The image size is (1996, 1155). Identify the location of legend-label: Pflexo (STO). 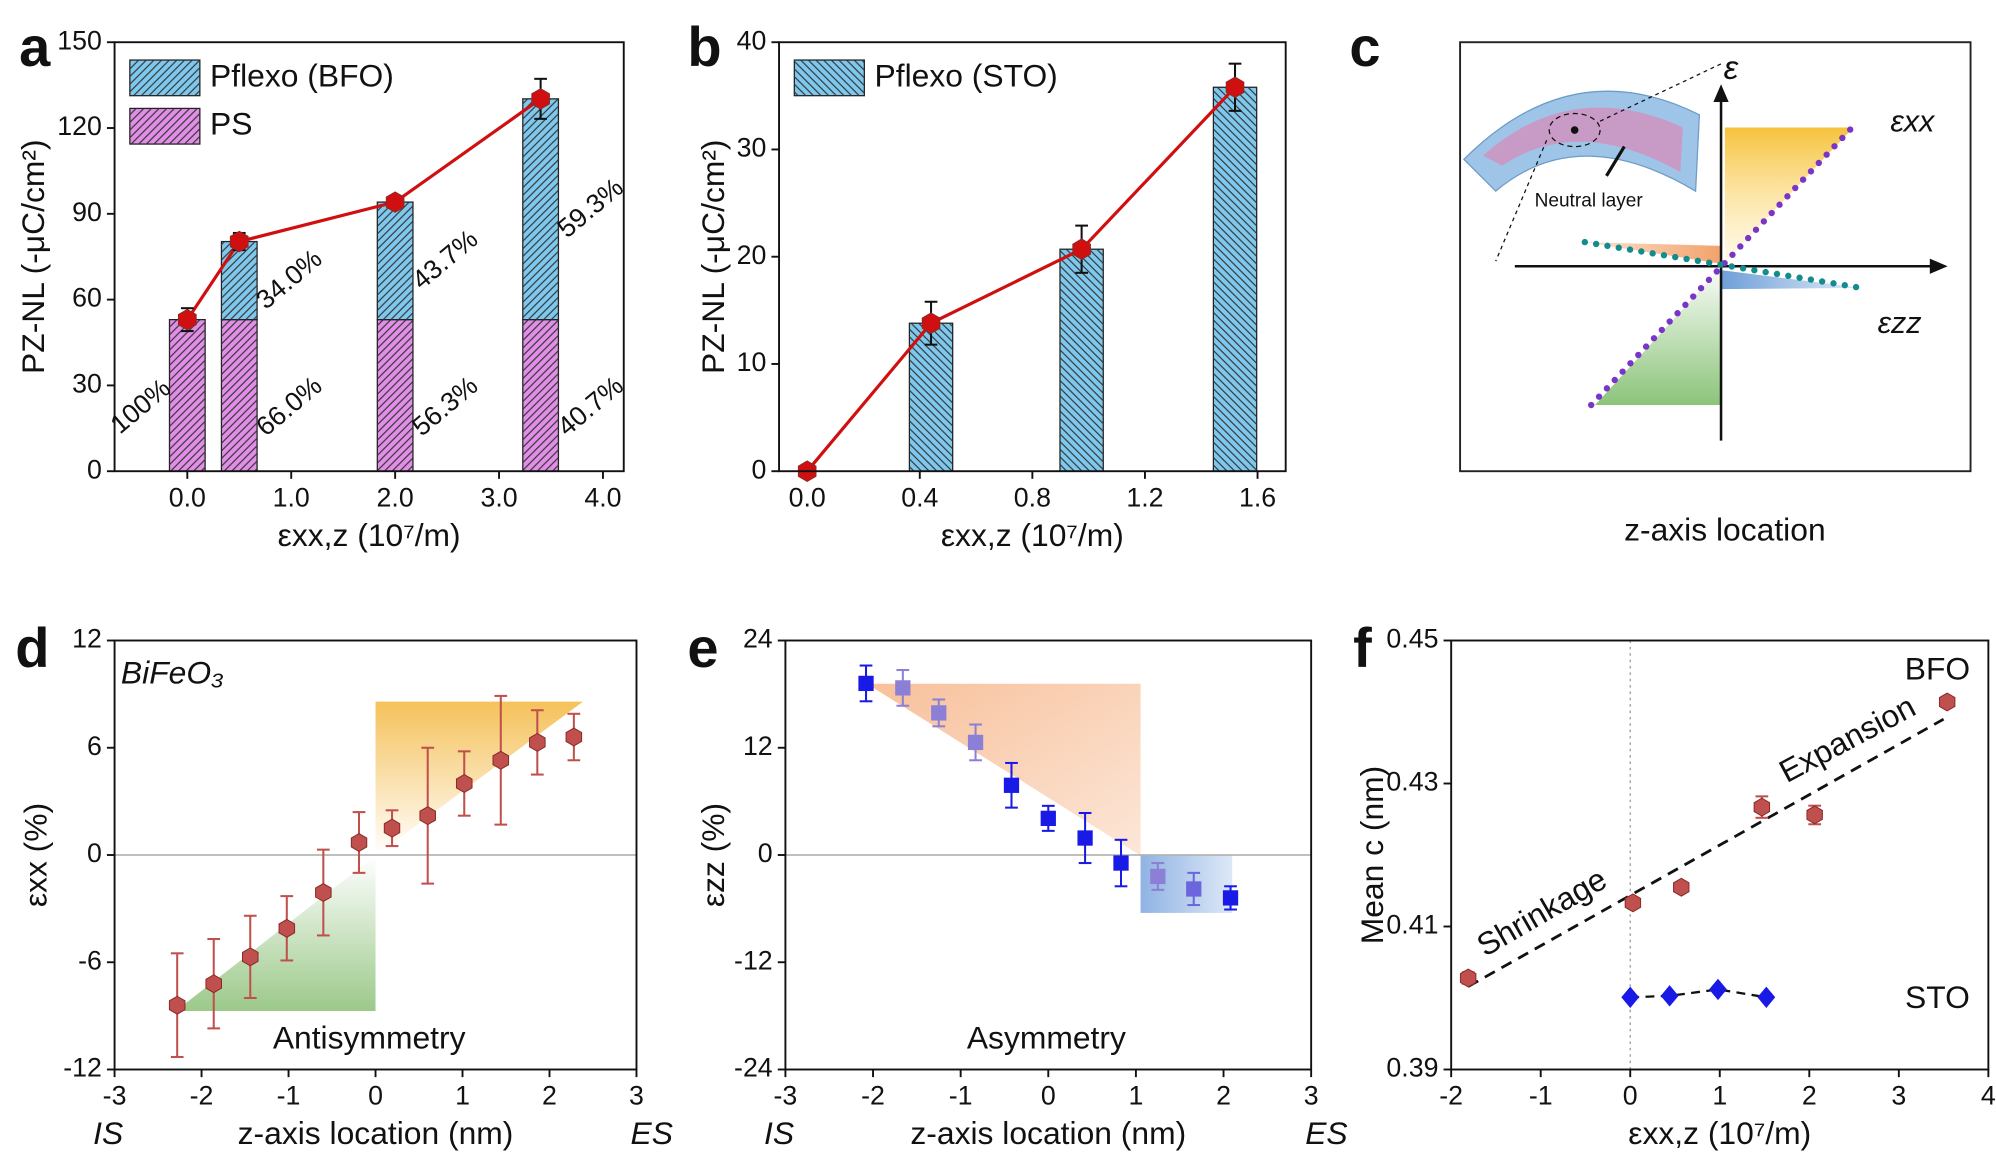
(966, 75).